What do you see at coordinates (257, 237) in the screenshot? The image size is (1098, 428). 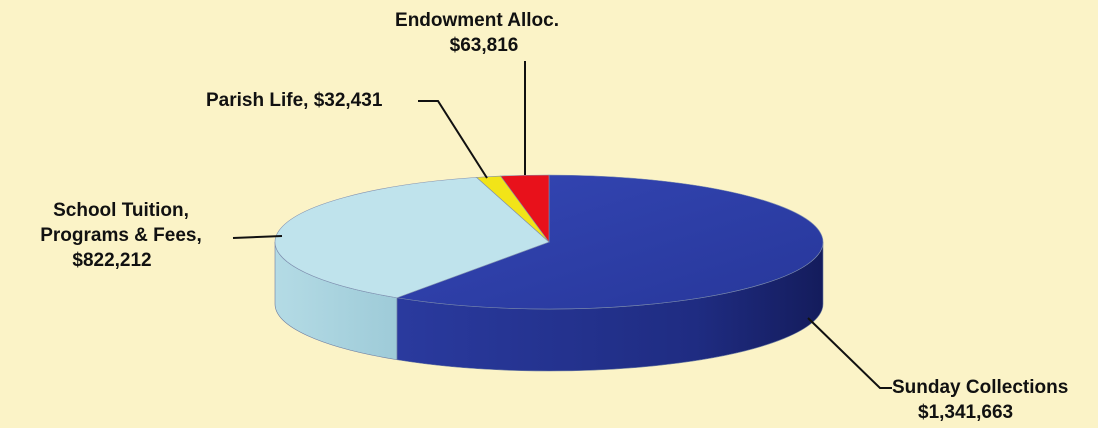 I see `leader-line-school` at bounding box center [257, 237].